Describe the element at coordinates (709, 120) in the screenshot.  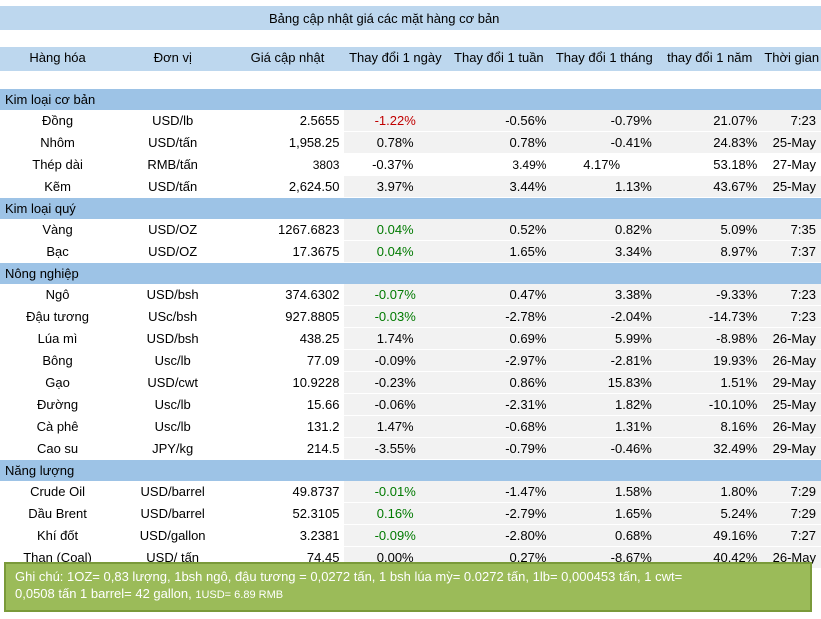
I see `cell-change-year: 21.07%` at that location.